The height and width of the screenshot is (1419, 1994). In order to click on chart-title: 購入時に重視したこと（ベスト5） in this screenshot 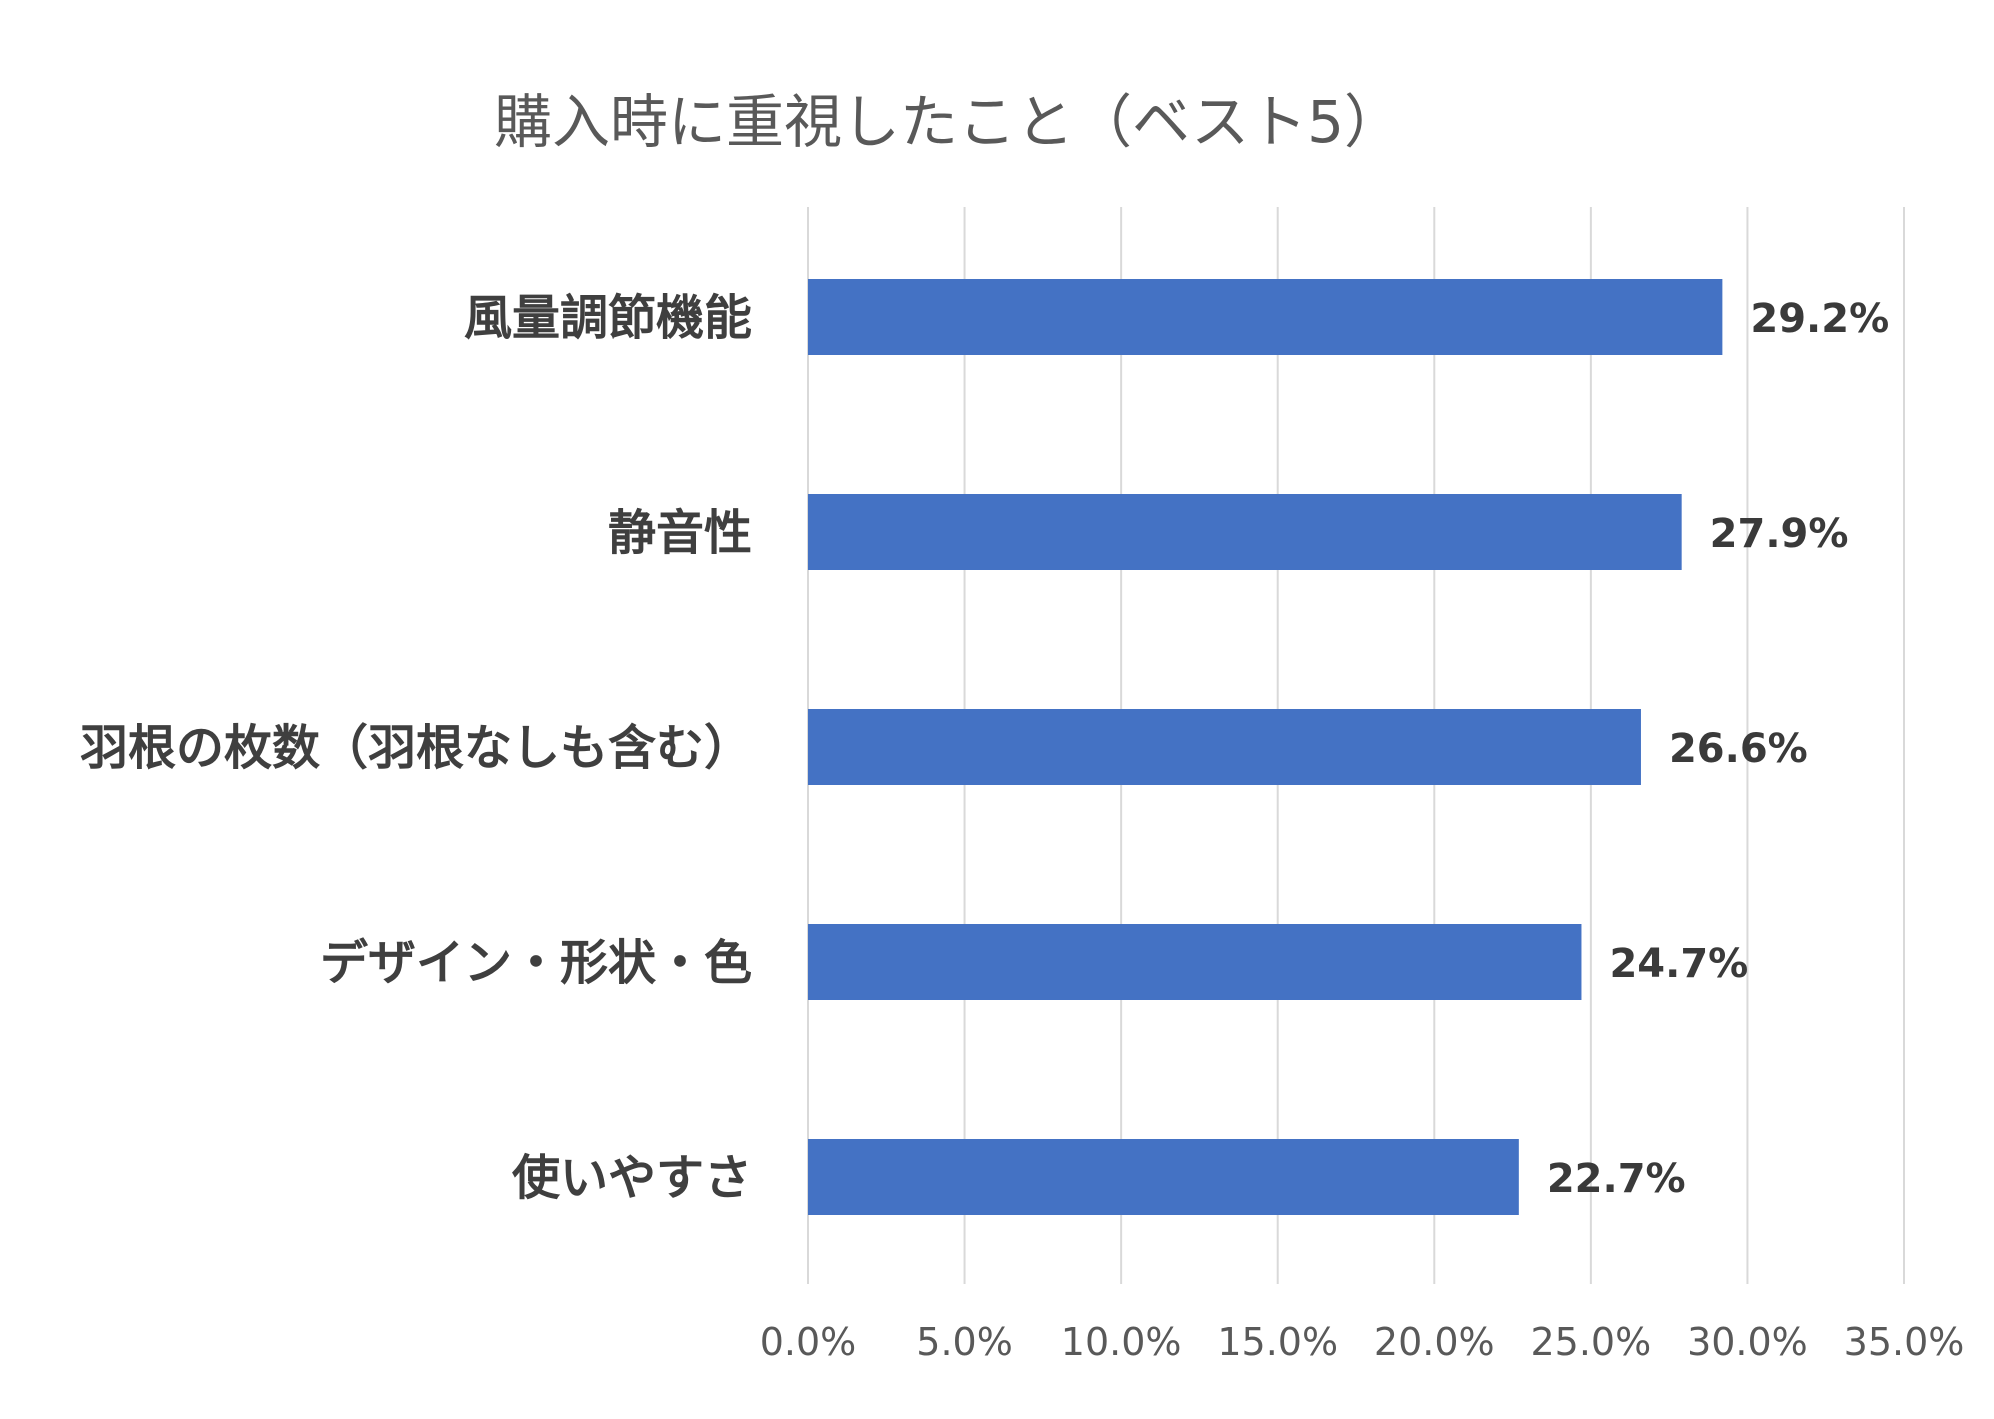, I will do `click(948, 122)`.